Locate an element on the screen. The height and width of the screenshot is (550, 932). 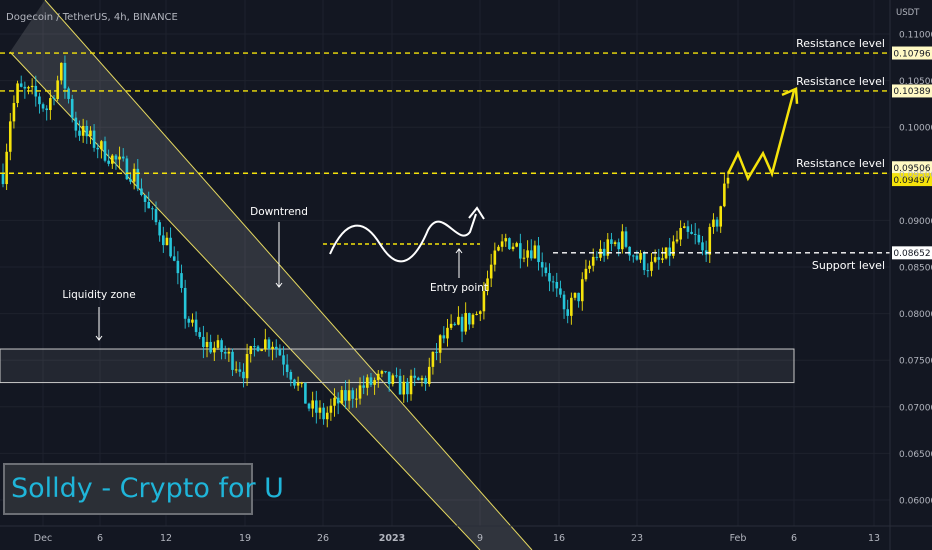
price-badge-label: 0.08652 is located at coordinates (911, 254).